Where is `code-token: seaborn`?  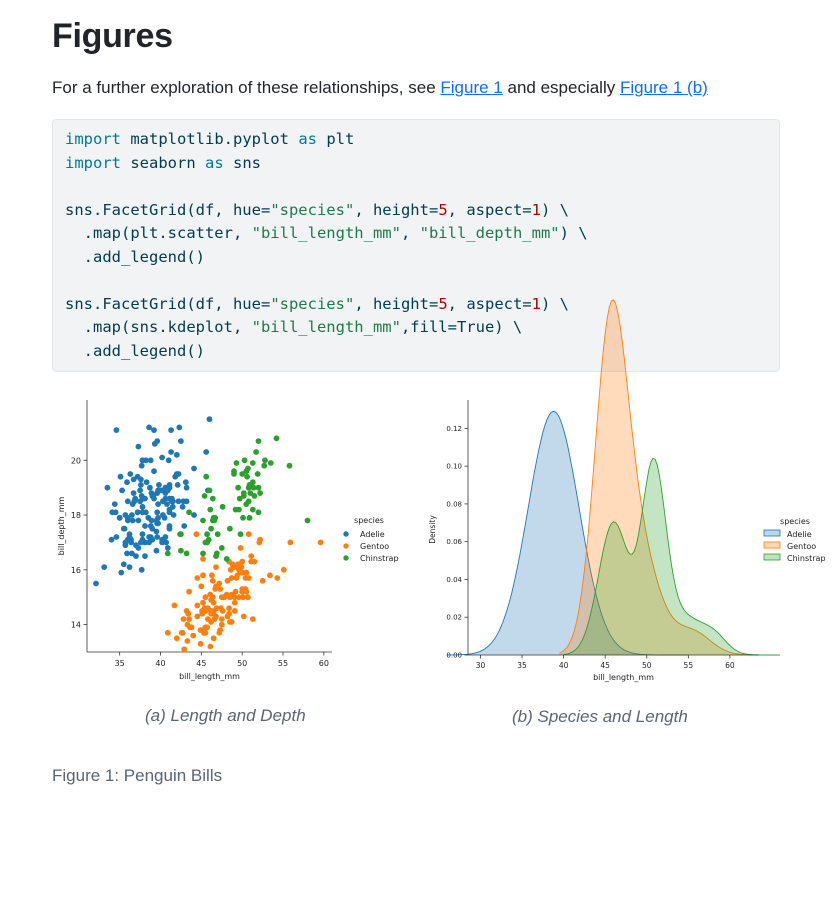 code-token: seaborn is located at coordinates (163, 162).